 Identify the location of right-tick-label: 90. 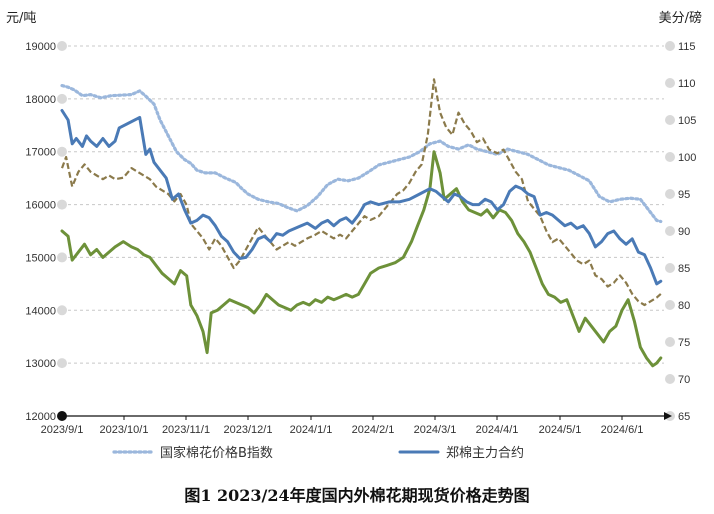
(684, 232).